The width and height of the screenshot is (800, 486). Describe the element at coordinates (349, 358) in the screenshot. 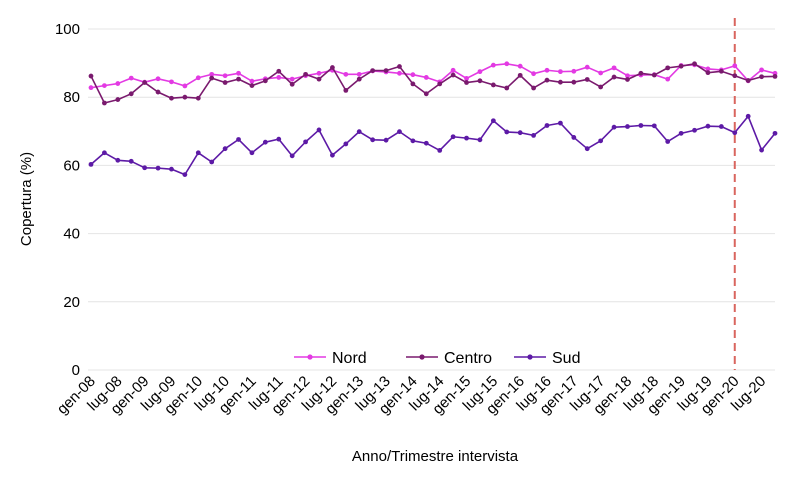

I see `legend-label-nord: Nord` at that location.